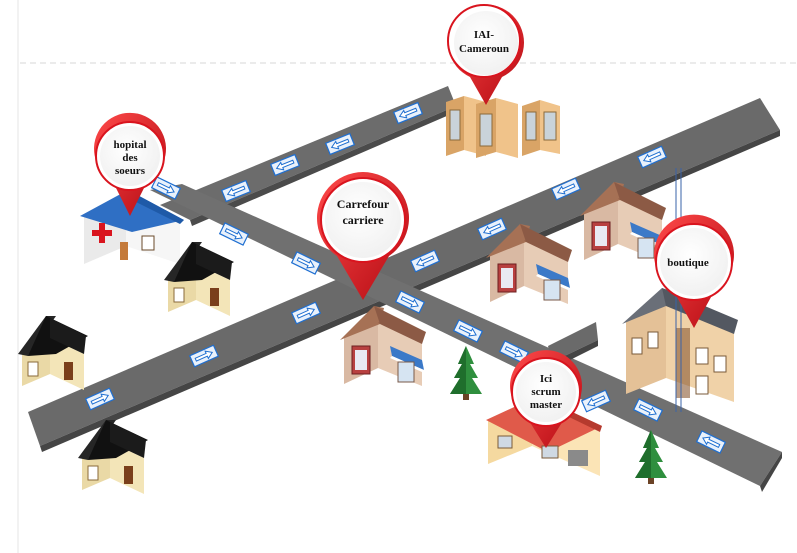 This screenshot has width=797, height=553. What do you see at coordinates (130, 158) in the screenshot?
I see `pin-hopital-line-2: des` at bounding box center [130, 158].